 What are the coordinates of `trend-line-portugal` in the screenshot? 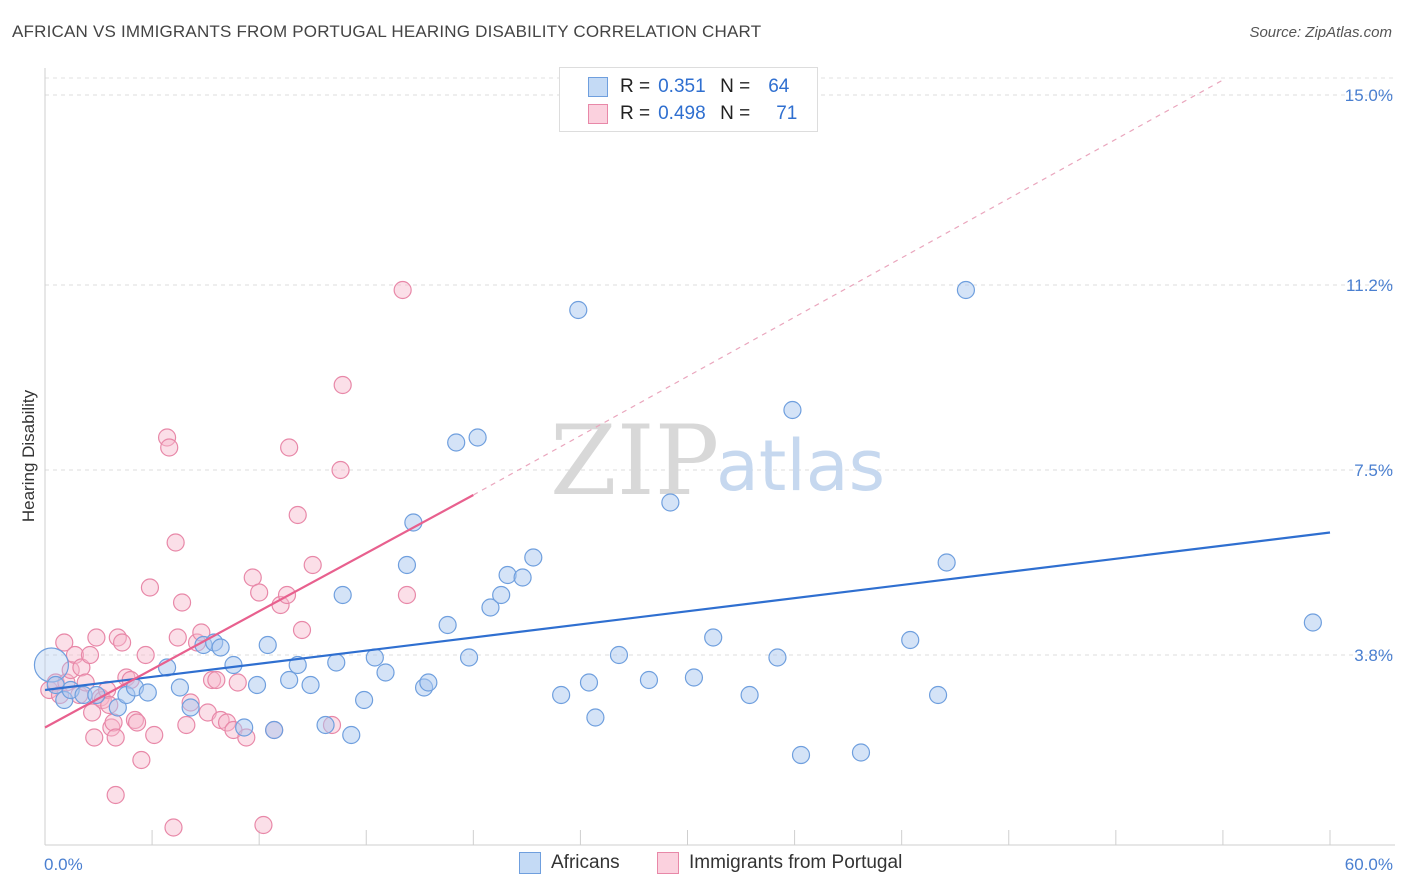 It's located at (259, 611).